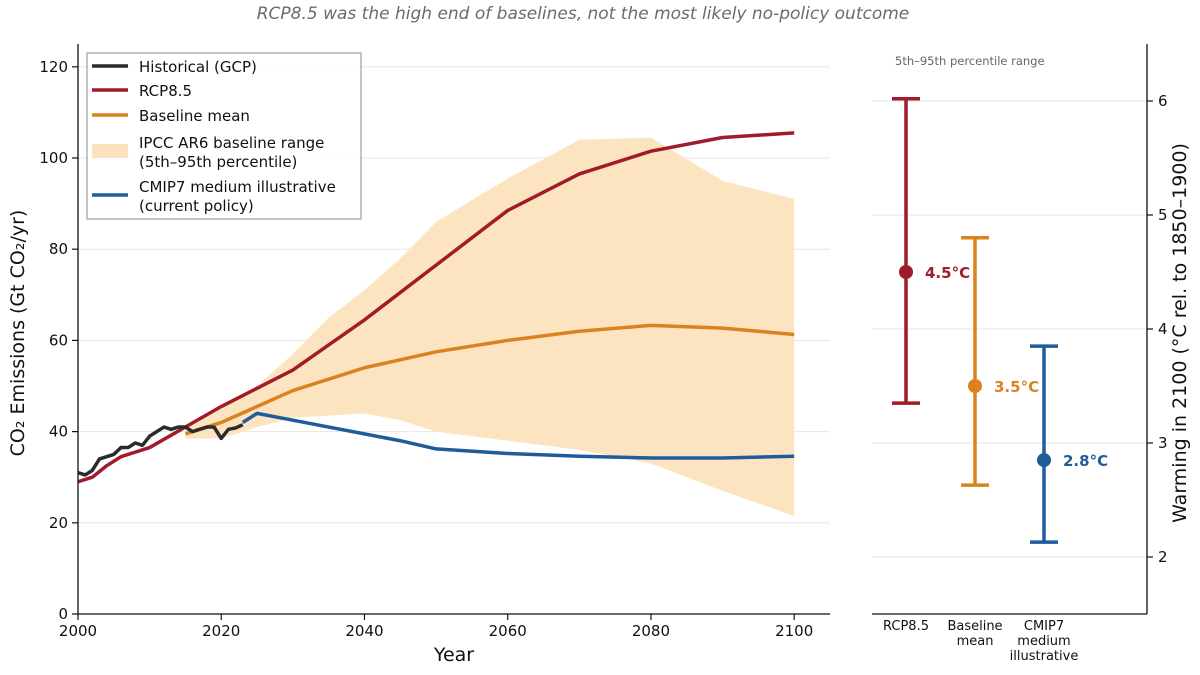 The image size is (1200, 675). I want to click on x-tick-label: 2000, so click(78, 631).